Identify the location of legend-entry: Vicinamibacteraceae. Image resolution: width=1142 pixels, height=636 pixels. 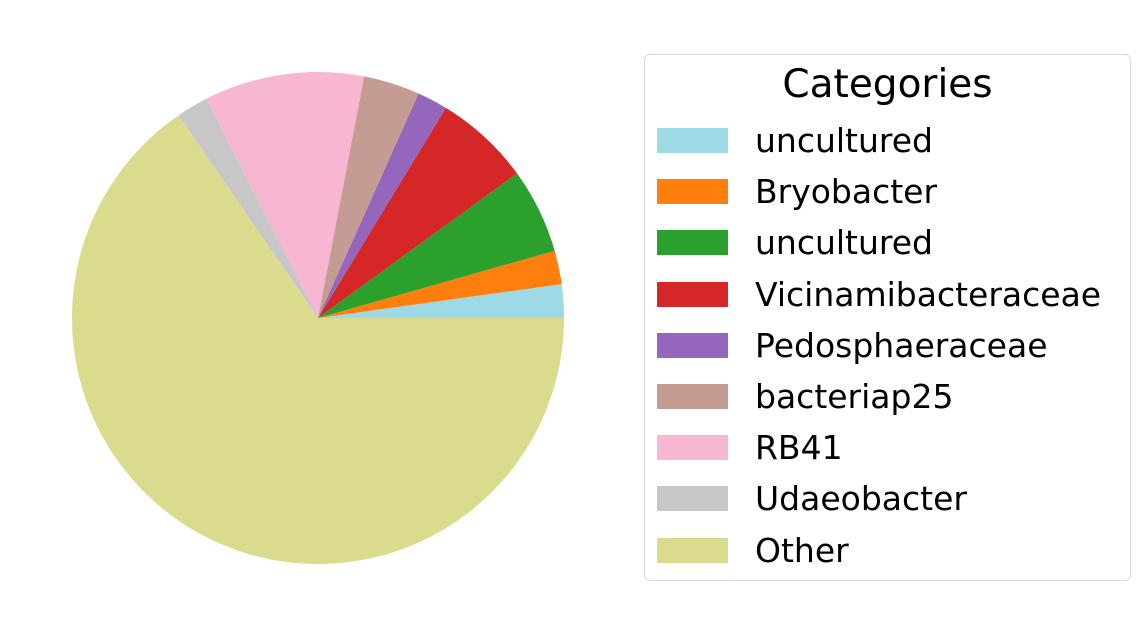
(887, 294).